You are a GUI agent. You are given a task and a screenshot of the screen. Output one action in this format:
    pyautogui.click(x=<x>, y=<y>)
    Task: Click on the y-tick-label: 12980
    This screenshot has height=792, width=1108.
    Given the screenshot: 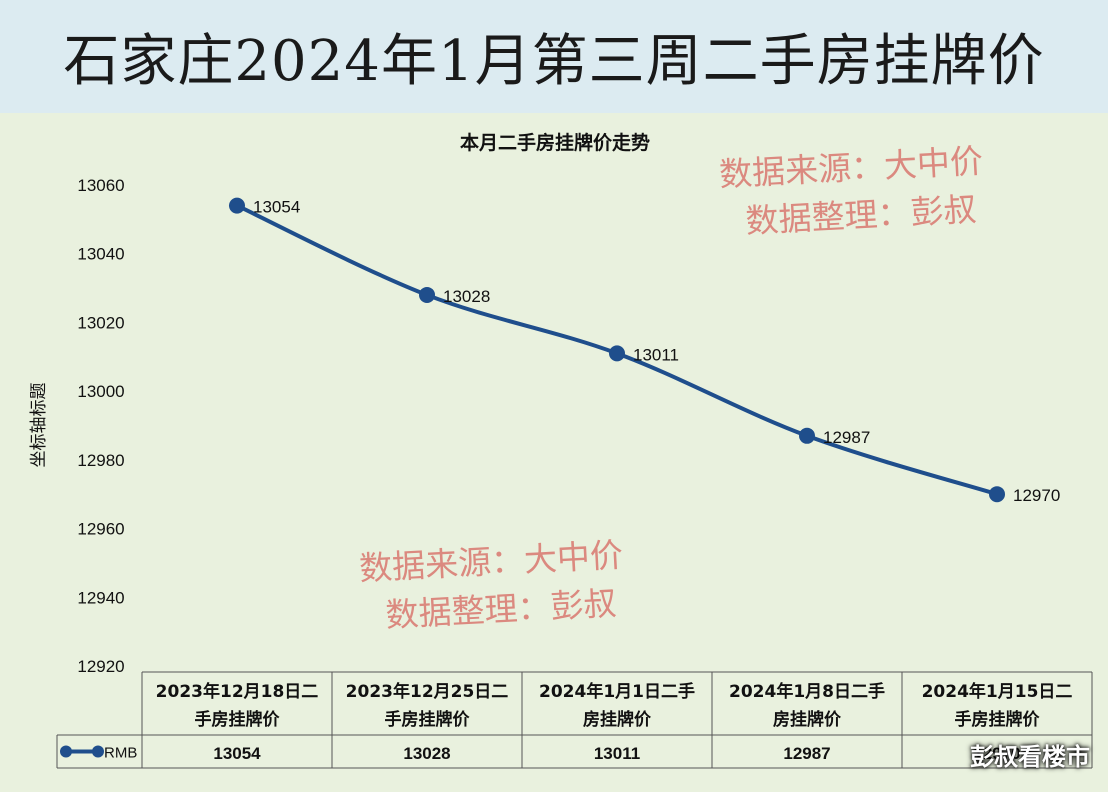 What is the action you would take?
    pyautogui.click(x=100, y=460)
    